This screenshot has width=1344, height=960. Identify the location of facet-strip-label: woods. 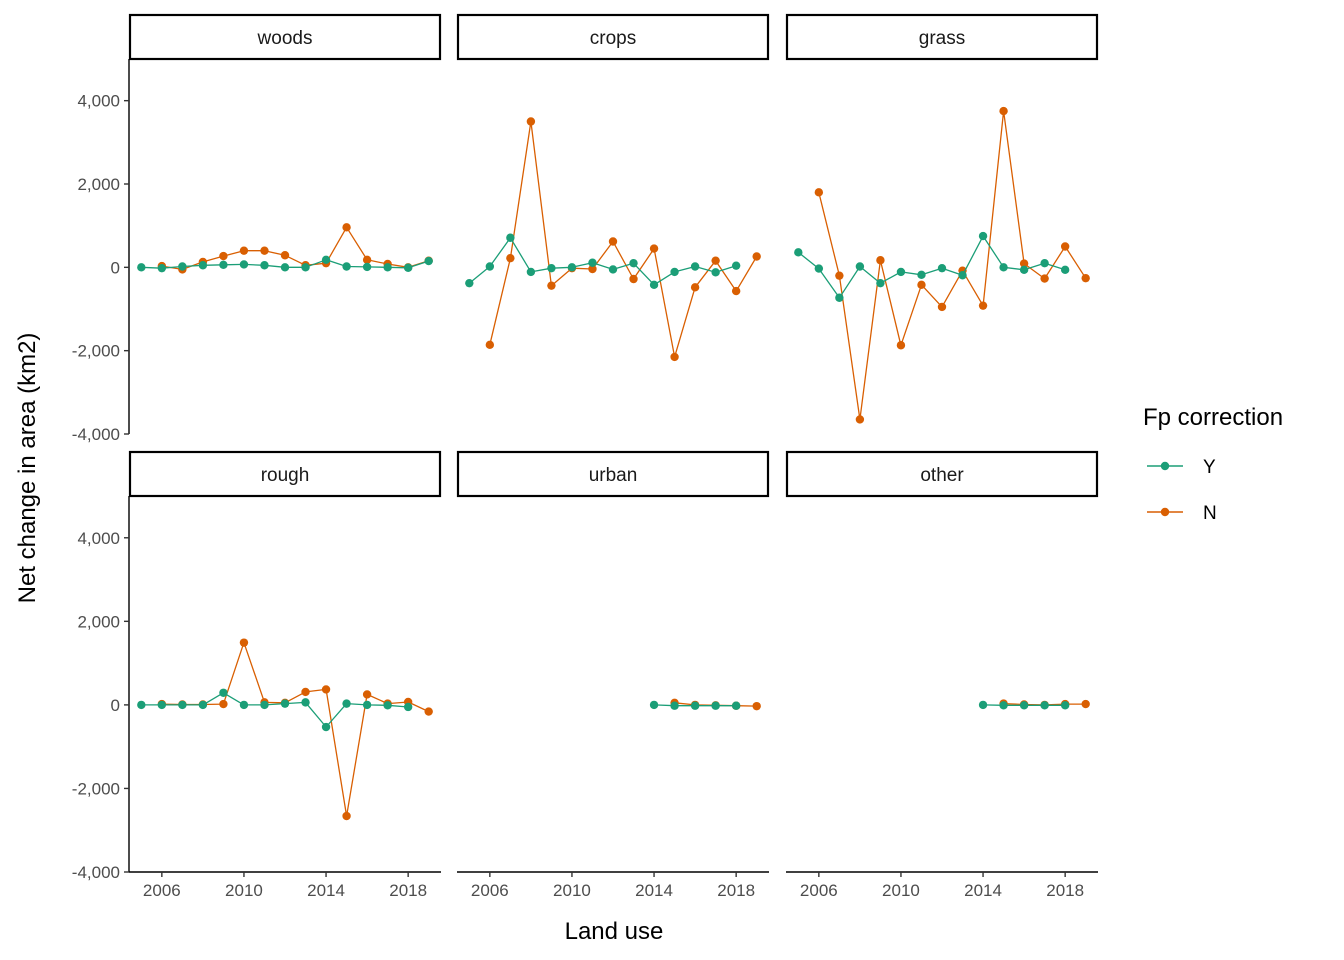
(285, 38).